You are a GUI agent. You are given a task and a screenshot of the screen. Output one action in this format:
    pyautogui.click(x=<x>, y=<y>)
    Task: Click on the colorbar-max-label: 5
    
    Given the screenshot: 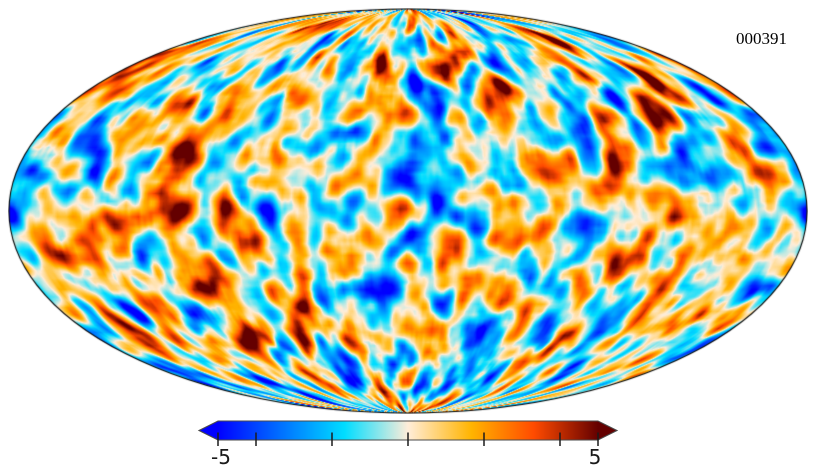 What is the action you would take?
    pyautogui.click(x=595, y=457)
    